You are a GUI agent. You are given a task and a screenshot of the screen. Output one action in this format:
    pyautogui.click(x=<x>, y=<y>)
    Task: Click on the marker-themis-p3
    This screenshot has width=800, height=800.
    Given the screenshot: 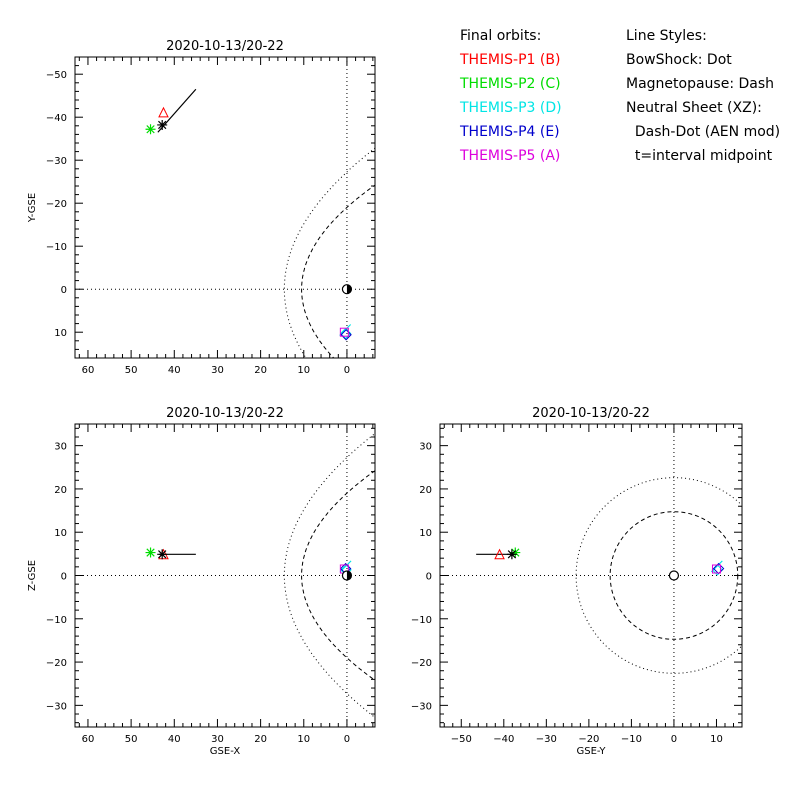 What is the action you would take?
    pyautogui.click(x=345, y=333)
    